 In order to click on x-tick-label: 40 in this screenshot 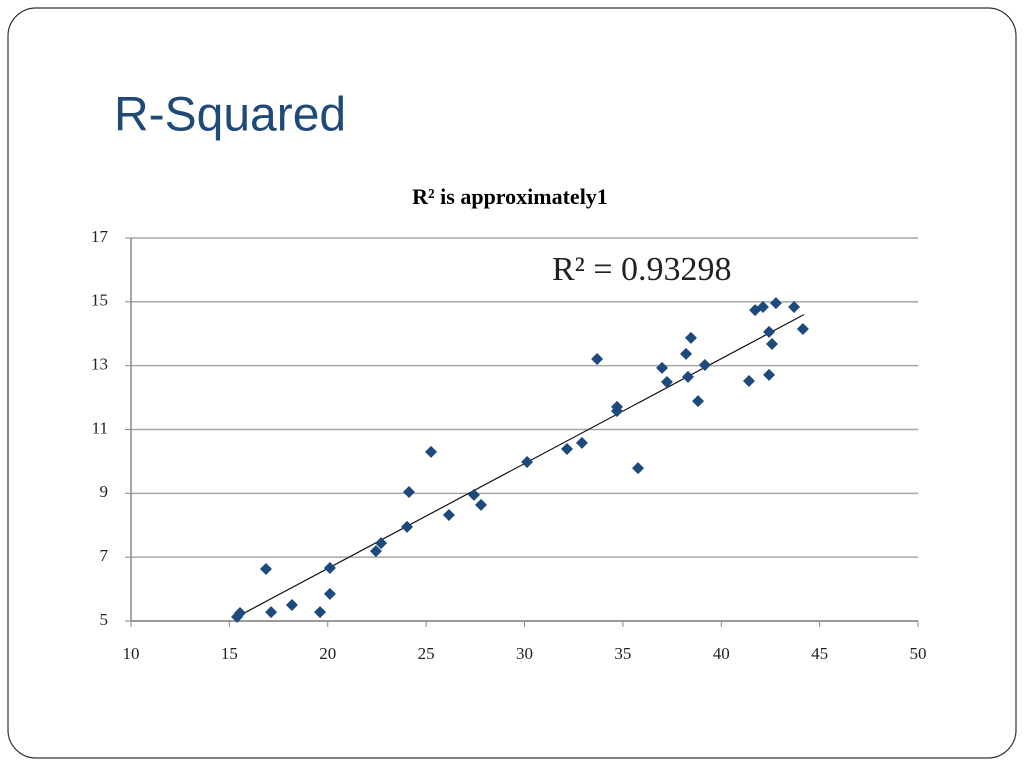, I will do `click(721, 653)`.